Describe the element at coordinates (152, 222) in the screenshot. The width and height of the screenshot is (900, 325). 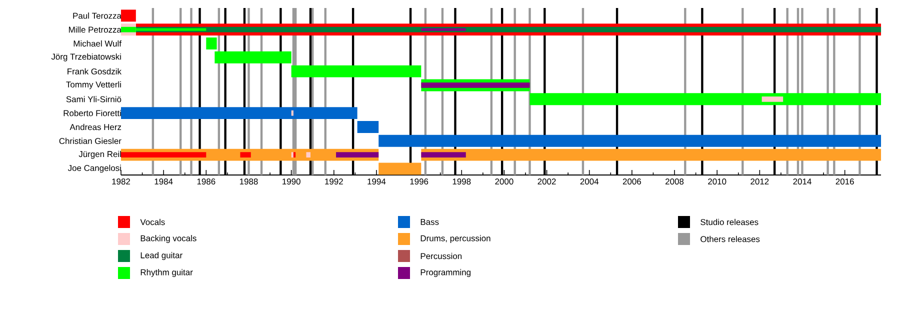
I see `legend-label: Vocals` at that location.